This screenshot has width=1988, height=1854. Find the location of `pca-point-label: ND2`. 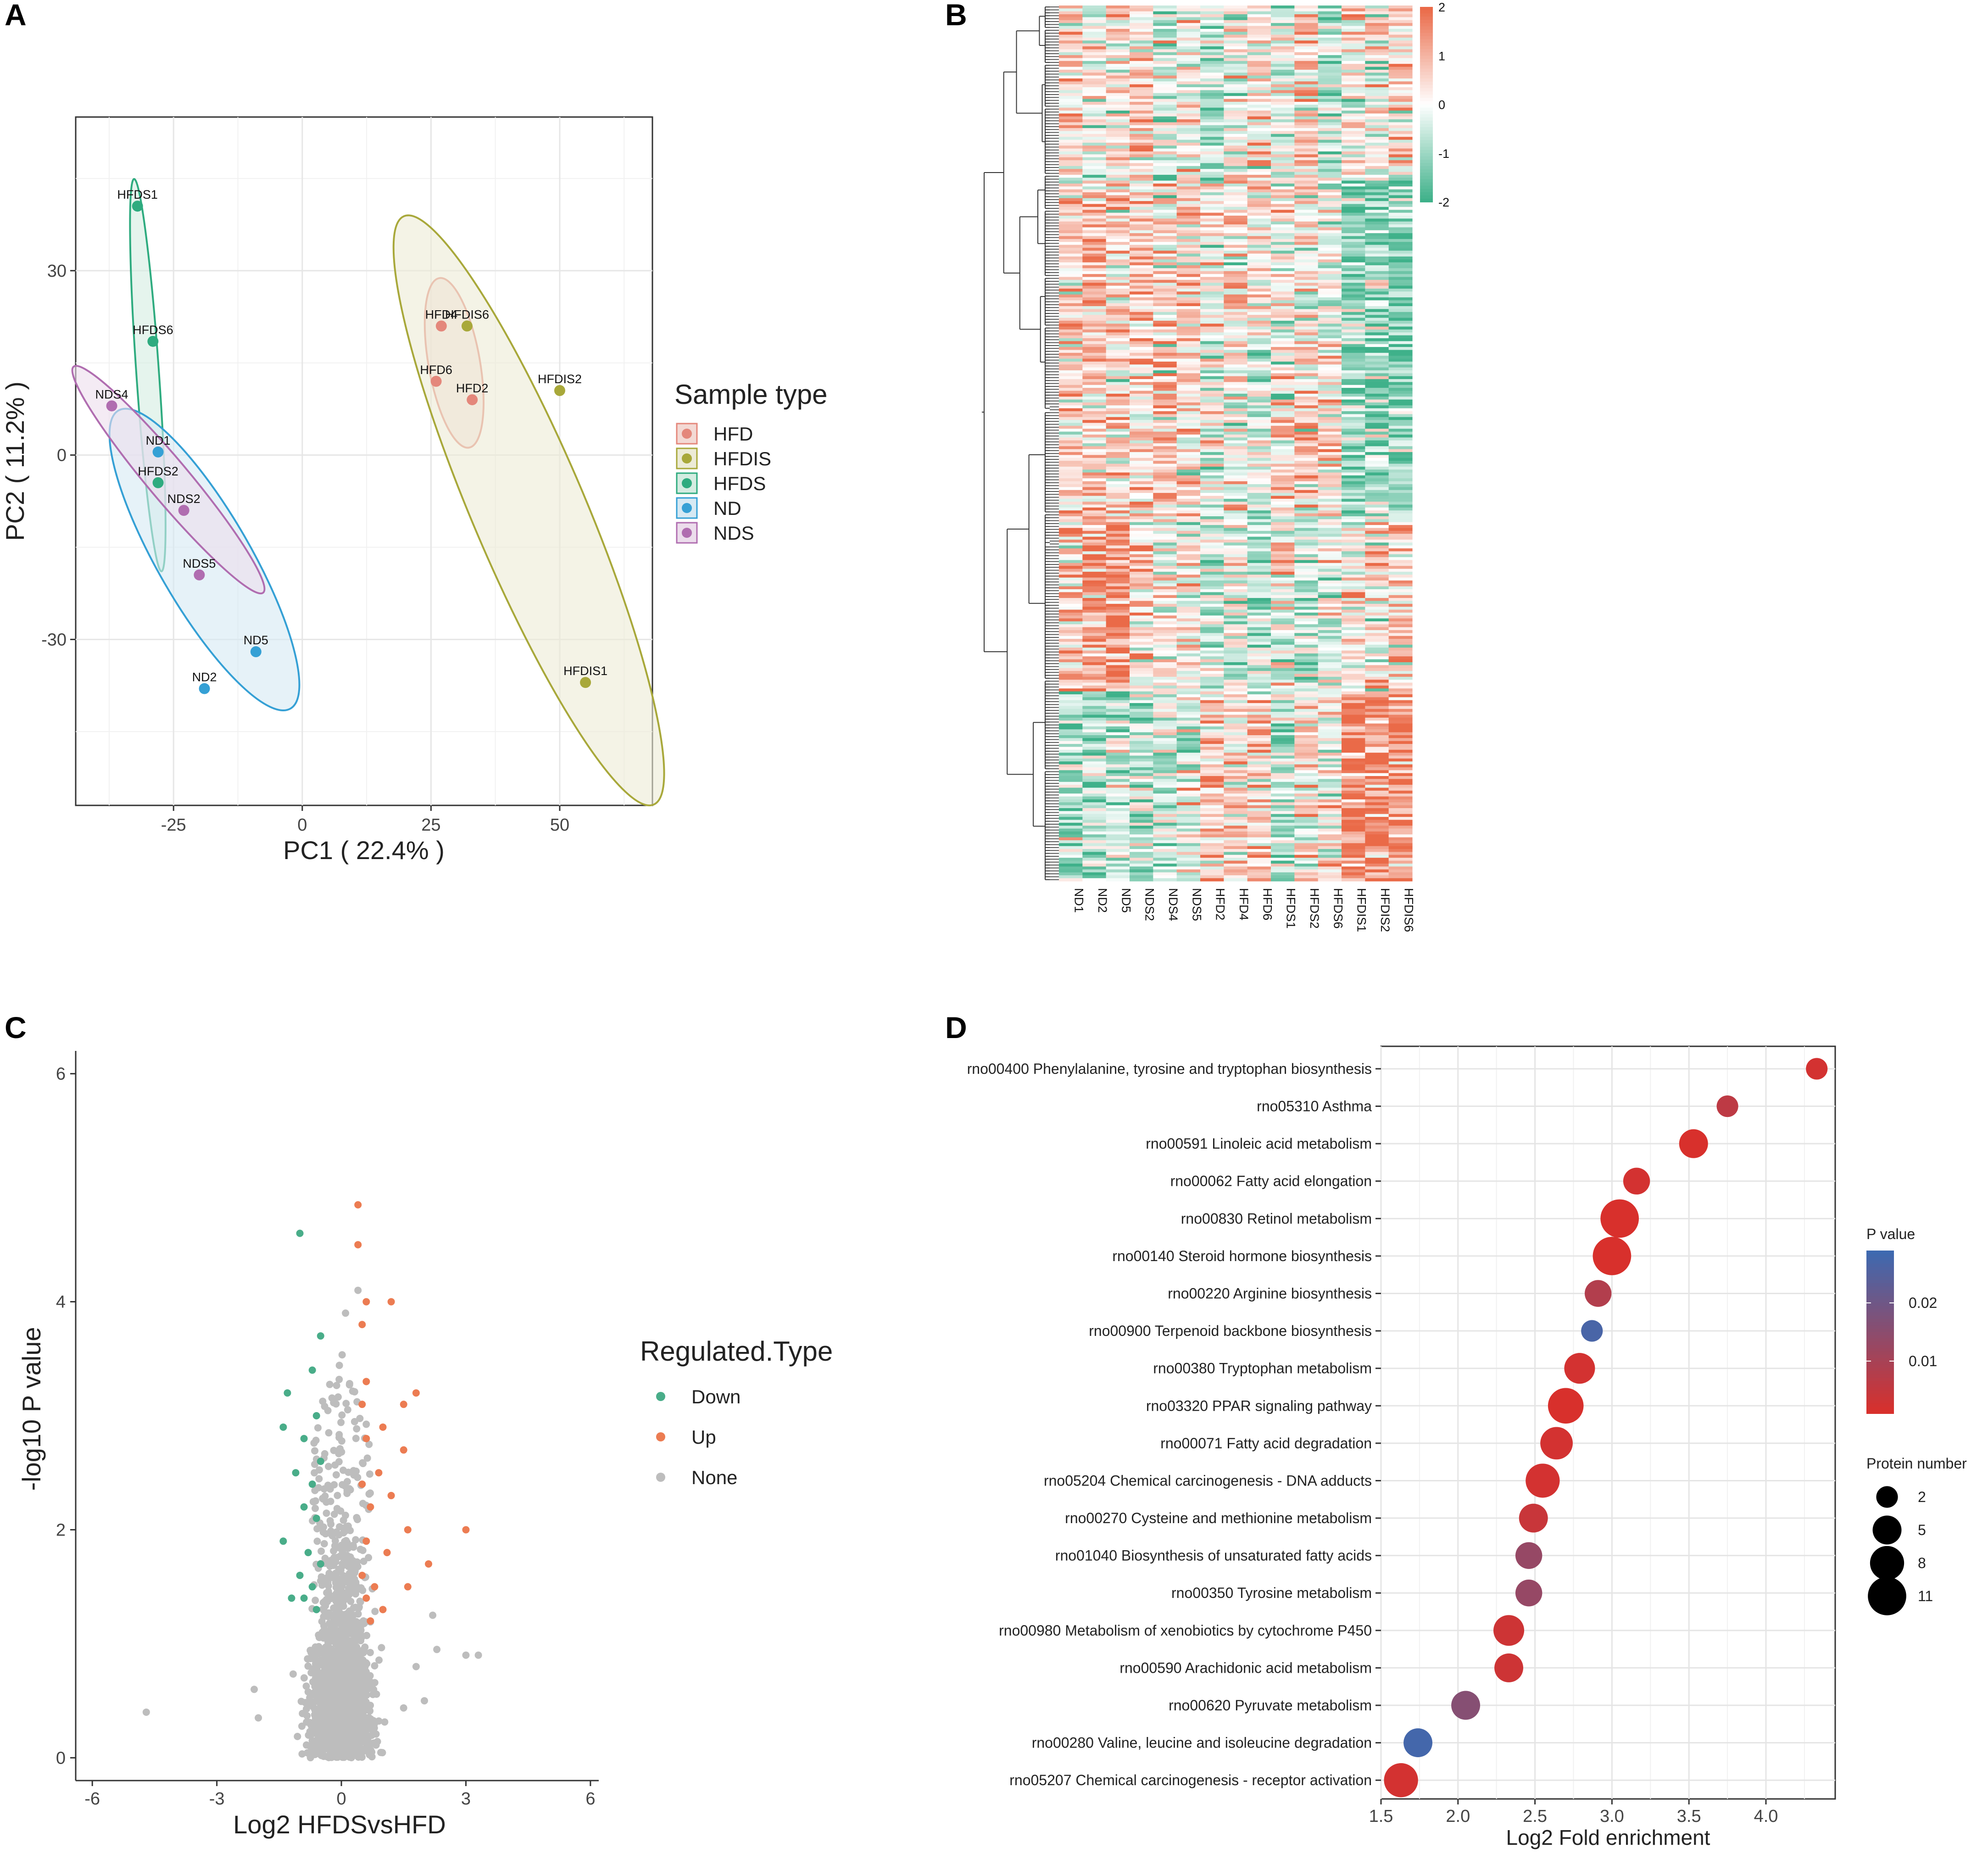

pca-point-label: ND2 is located at coordinates (204, 677).